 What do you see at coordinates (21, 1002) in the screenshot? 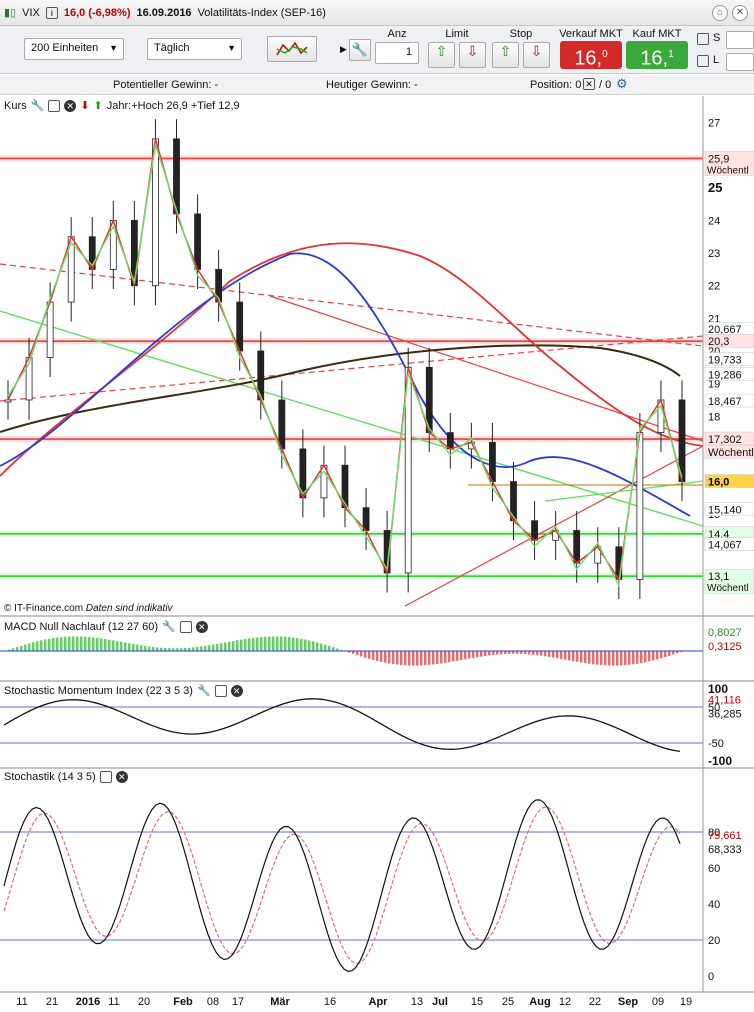
I see `x-tick-label: 11` at bounding box center [21, 1002].